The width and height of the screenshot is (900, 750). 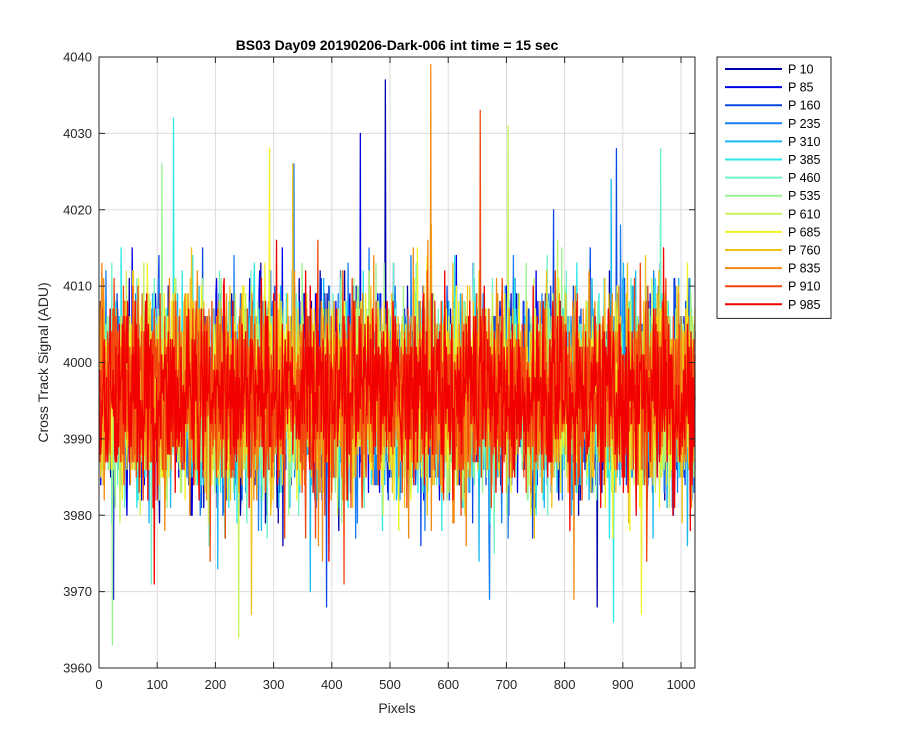 I want to click on y-tick-label: 4030, so click(x=77, y=133).